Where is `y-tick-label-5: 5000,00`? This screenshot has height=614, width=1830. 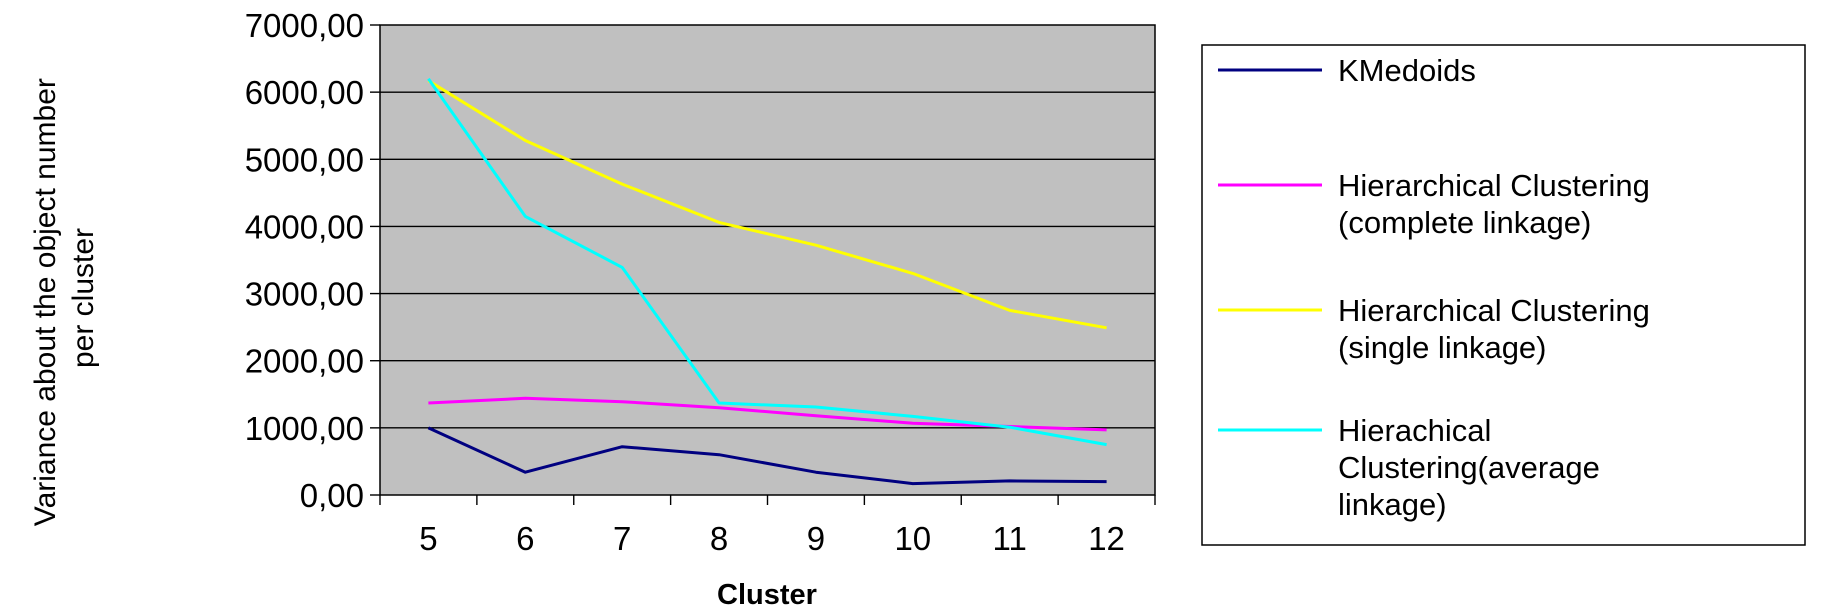
y-tick-label-5: 5000,00 is located at coordinates (304, 159).